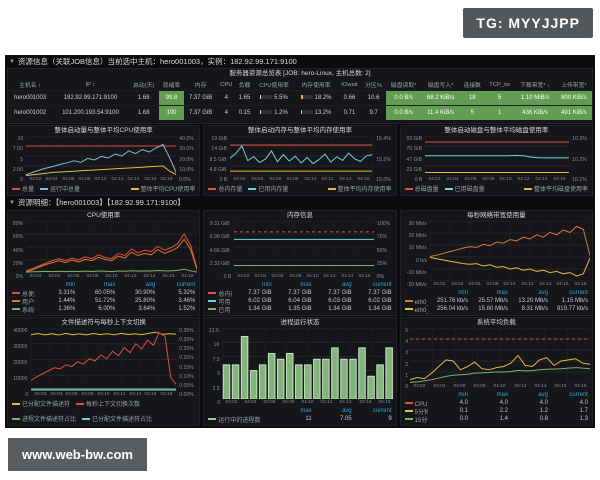 The image size is (600, 480). I want to click on column-header: 主机名 ↕, so click(30, 86).